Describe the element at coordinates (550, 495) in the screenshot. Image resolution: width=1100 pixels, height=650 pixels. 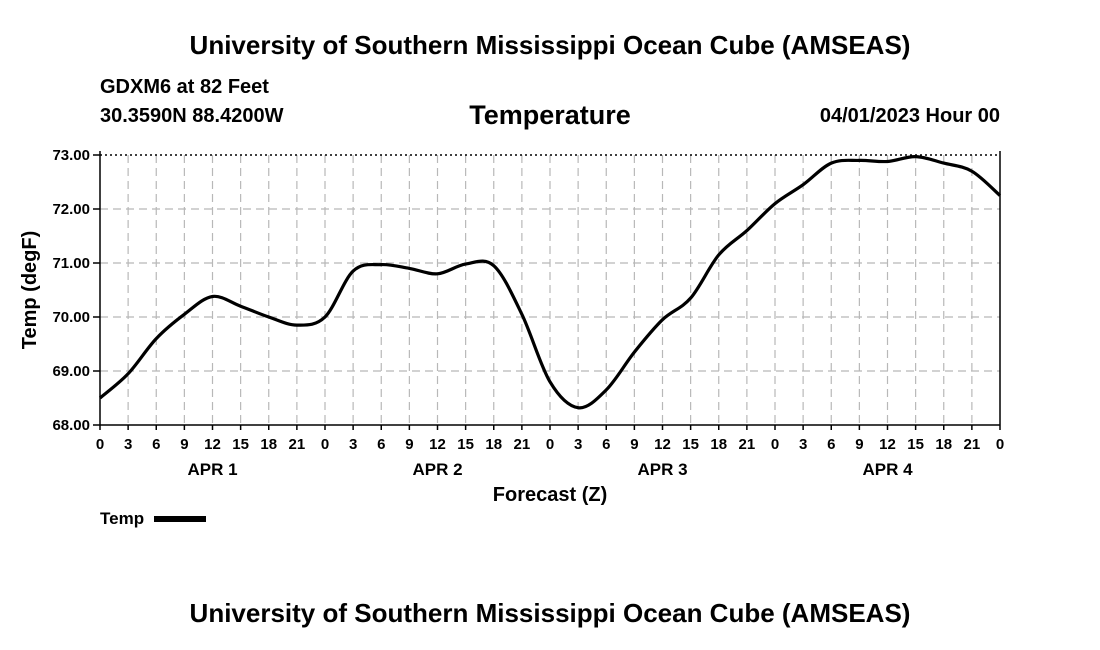
I see `x-axis-title: Forecast (Z)` at that location.